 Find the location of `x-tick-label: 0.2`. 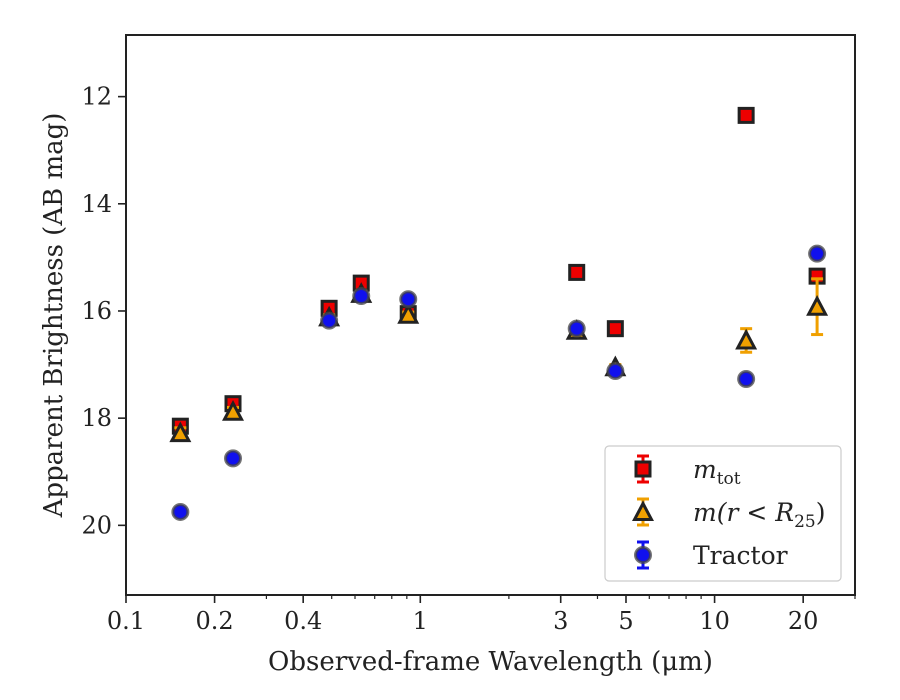

x-tick-label: 0.2 is located at coordinates (215, 621).